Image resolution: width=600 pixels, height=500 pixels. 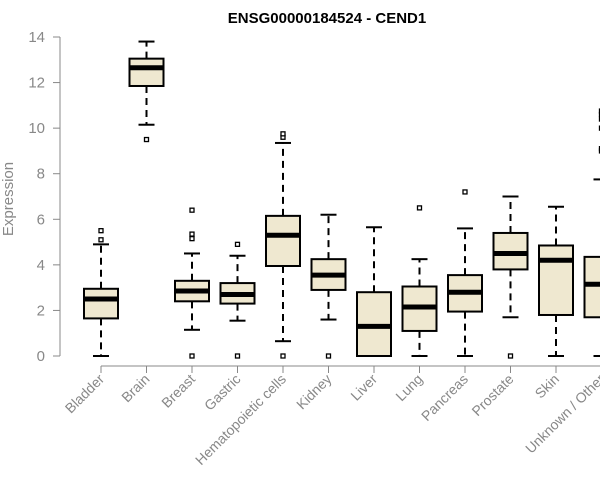 I want to click on y-tick-label: 14, so click(x=36, y=37).